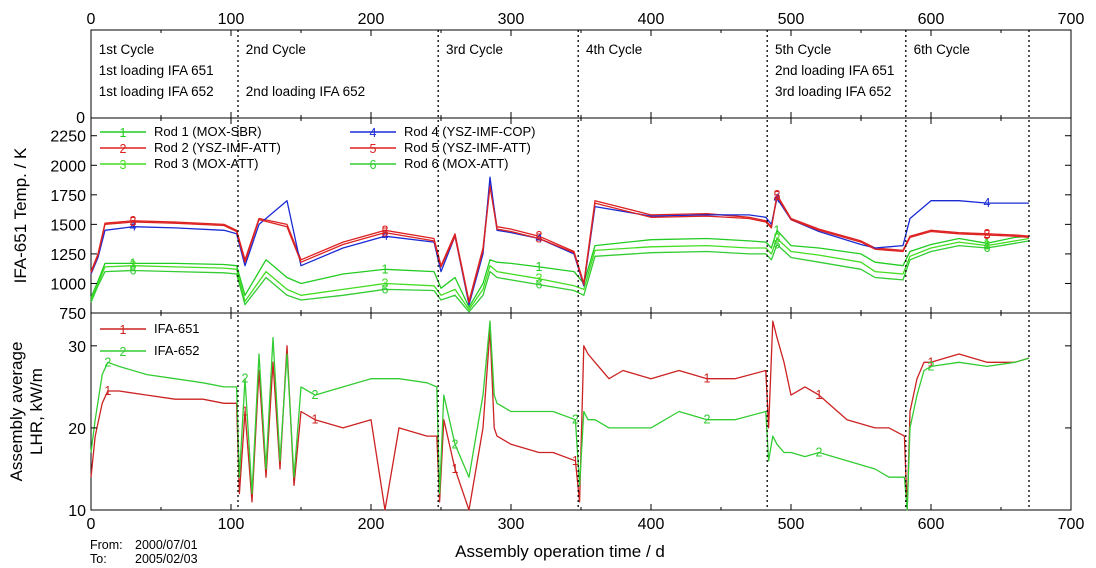 The image size is (1096, 568). I want to click on cycle-label: 2nd Cycle, so click(276, 49).